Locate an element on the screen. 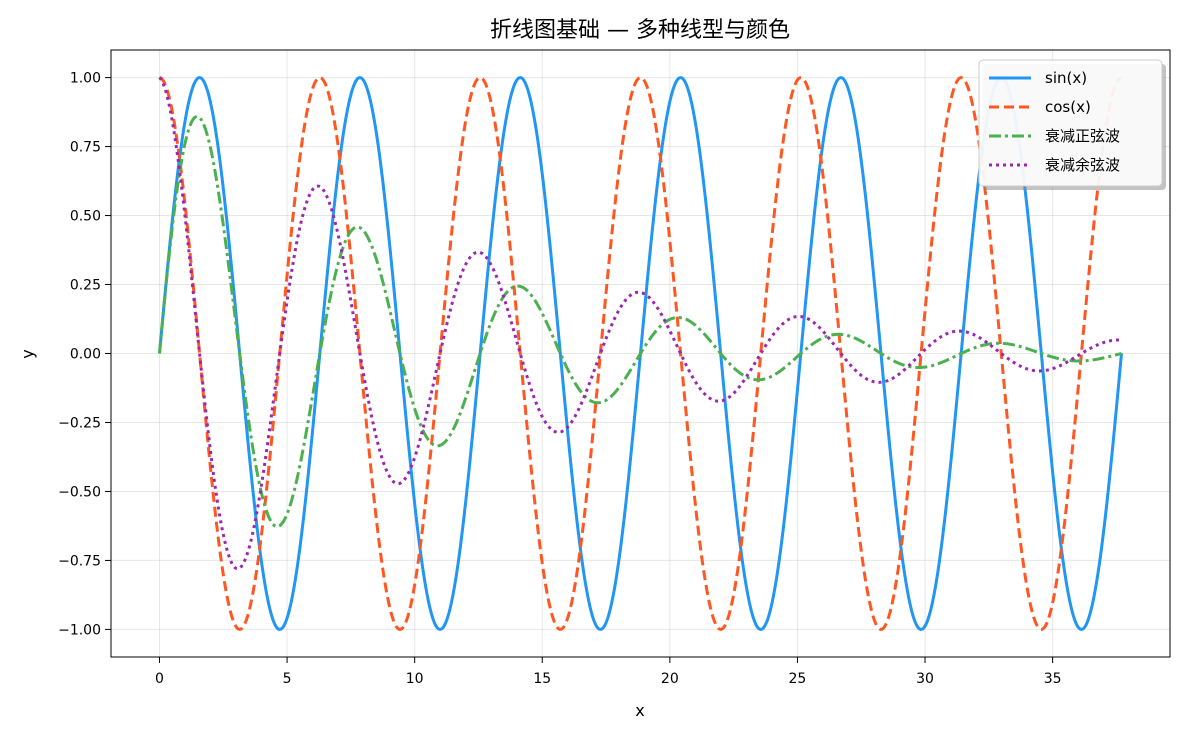 The height and width of the screenshot is (734, 1185). y-axis: 1.00 0.75 0.50 0.25 0.00 −0.25 −0.50 −0.75 −1.00 is located at coordinates (84, 354).